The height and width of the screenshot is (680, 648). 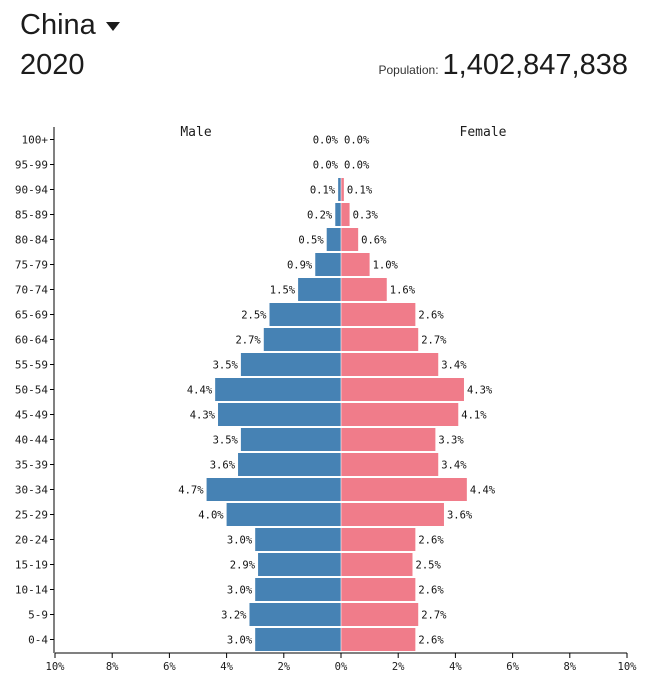 What do you see at coordinates (31, 590) in the screenshot?
I see `category-label: 10-14` at bounding box center [31, 590].